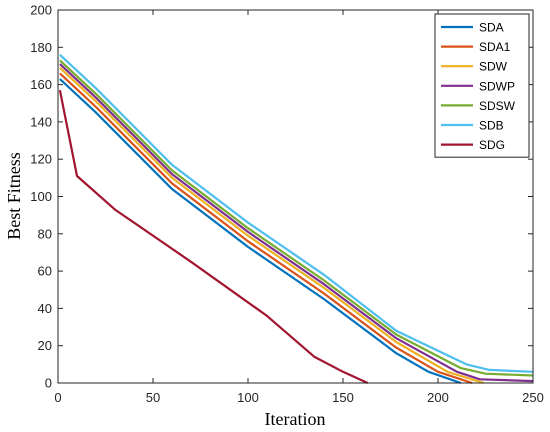  I want to click on y-tick-label: 0, so click(48, 383).